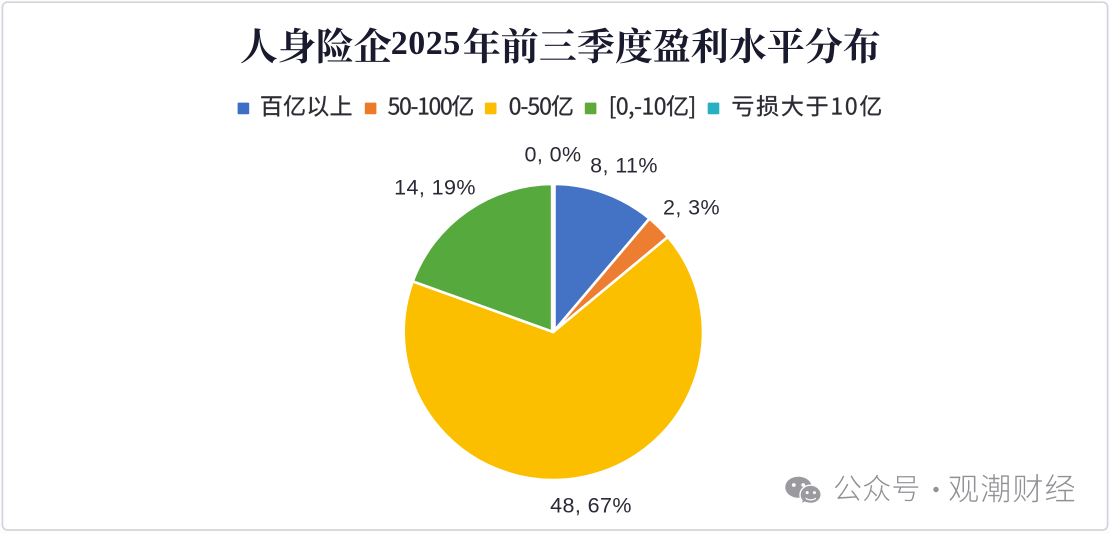 The height and width of the screenshot is (534, 1110). I want to click on svg-text: 2025, so click(426, 43).